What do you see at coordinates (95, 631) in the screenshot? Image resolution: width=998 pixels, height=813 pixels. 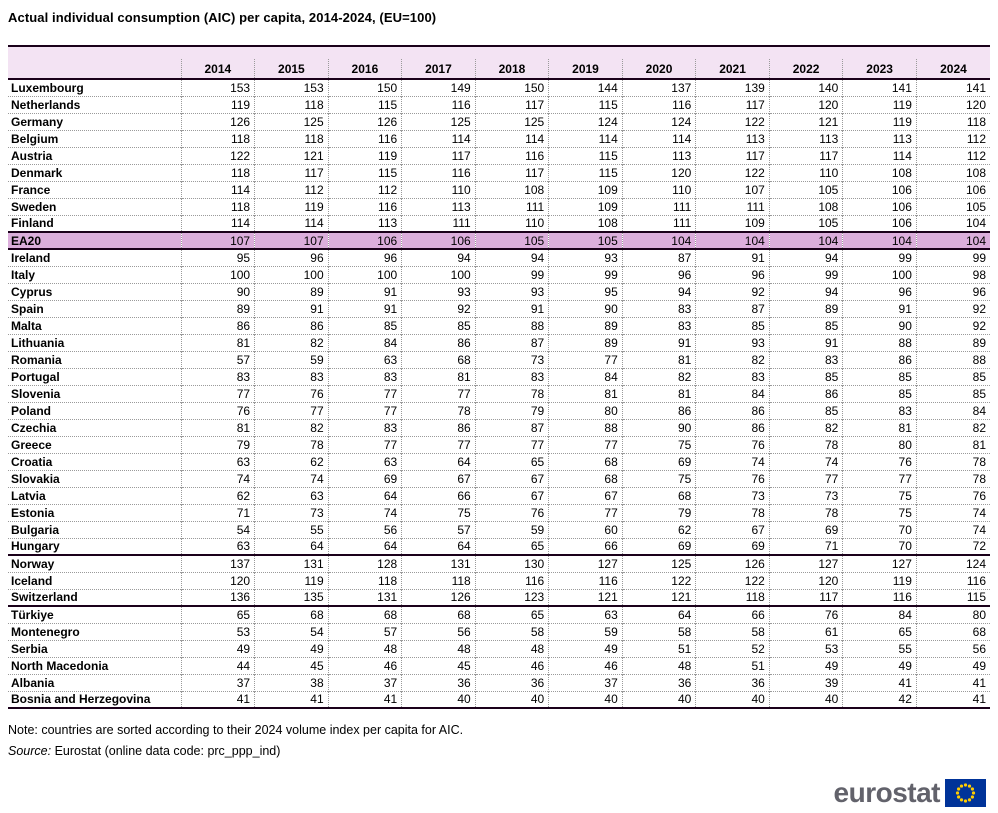 I see `country-cell: Montenegro` at bounding box center [95, 631].